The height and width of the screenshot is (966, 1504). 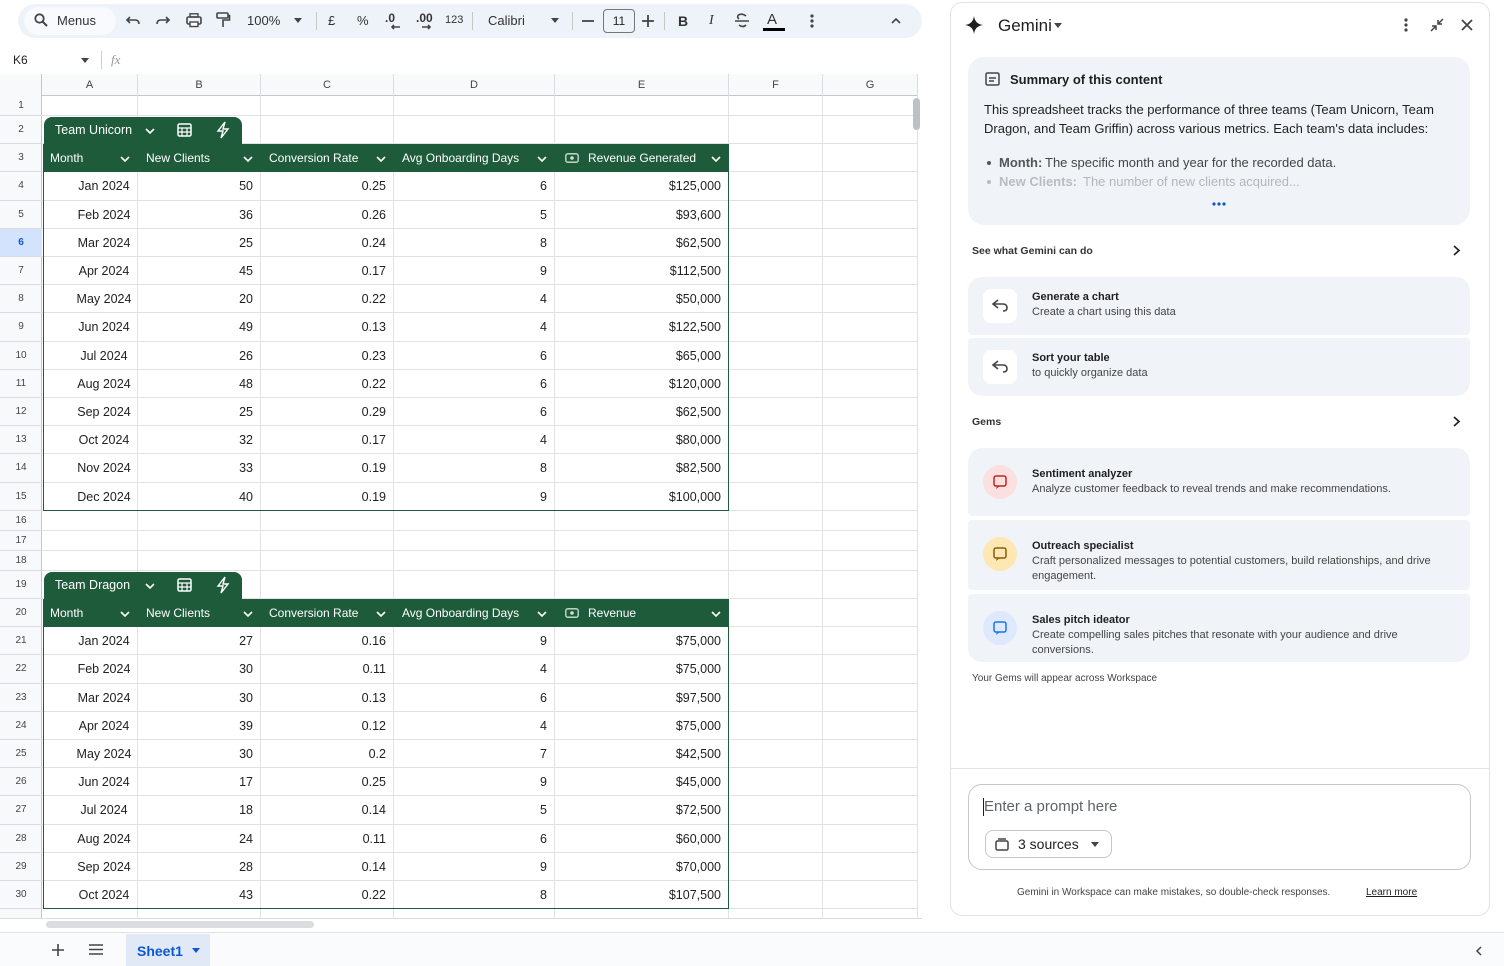 I want to click on column-header: E, so click(x=642, y=85).